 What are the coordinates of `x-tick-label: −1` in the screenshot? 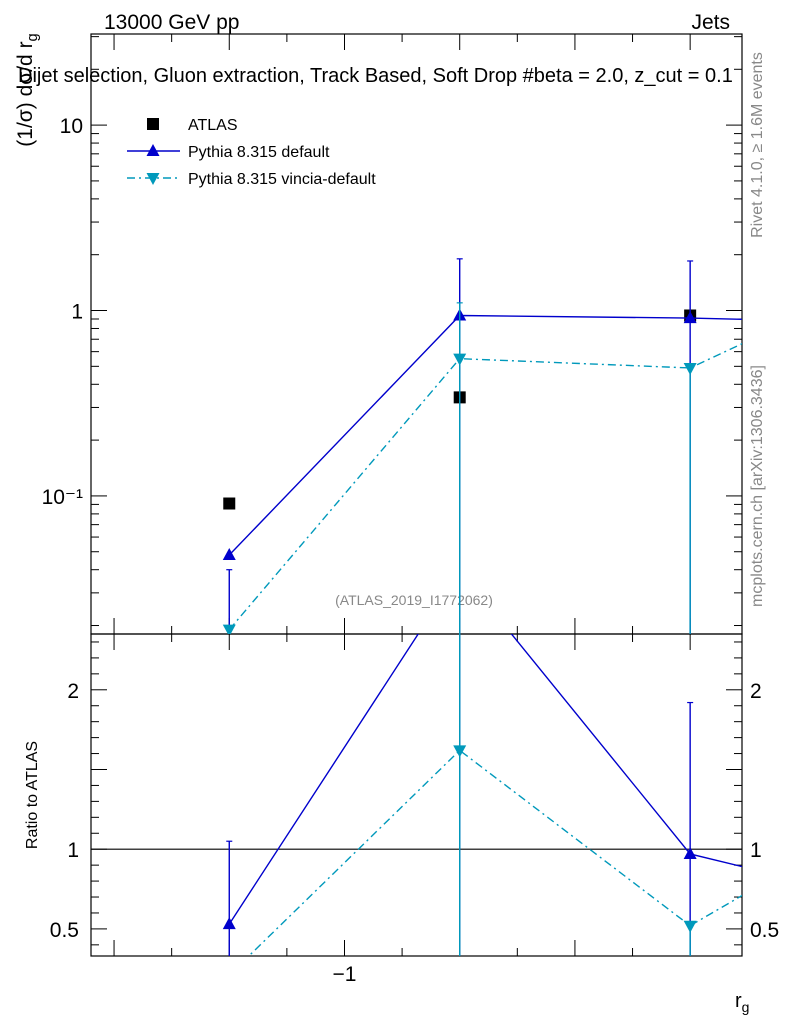 It's located at (345, 974).